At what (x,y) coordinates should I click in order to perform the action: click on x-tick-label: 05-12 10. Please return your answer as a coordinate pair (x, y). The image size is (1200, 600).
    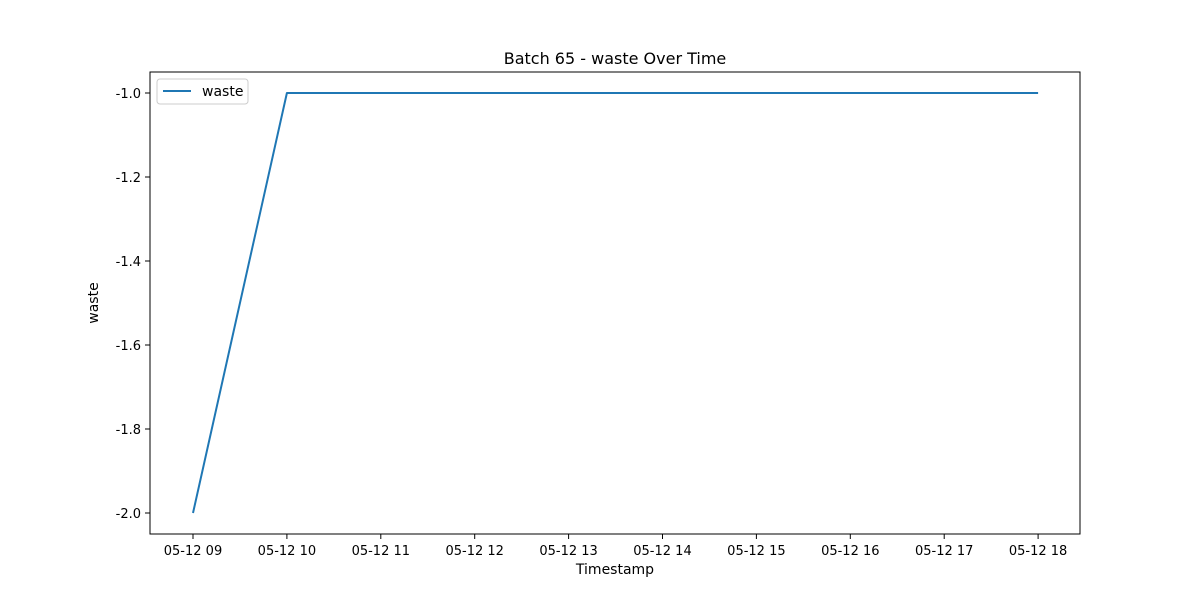
    Looking at the image, I should click on (287, 551).